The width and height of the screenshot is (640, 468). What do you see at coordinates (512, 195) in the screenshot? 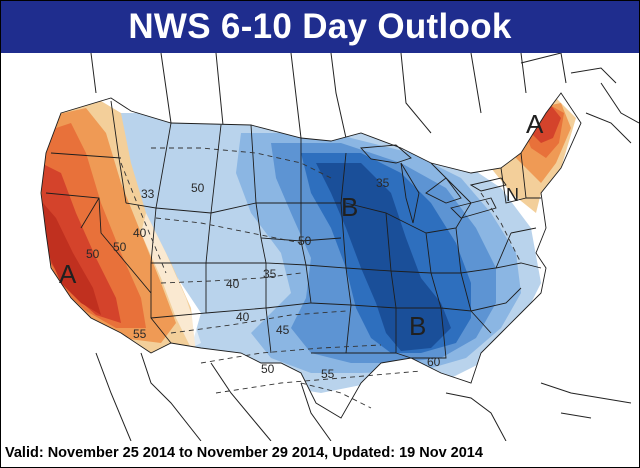
I see `label-near-normal: N` at bounding box center [512, 195].